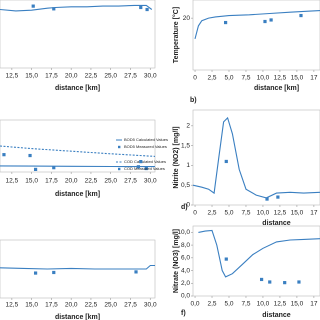  Describe the element at coordinates (187, 18) in the screenshot. I see `y-tick-label: 20` at that location.